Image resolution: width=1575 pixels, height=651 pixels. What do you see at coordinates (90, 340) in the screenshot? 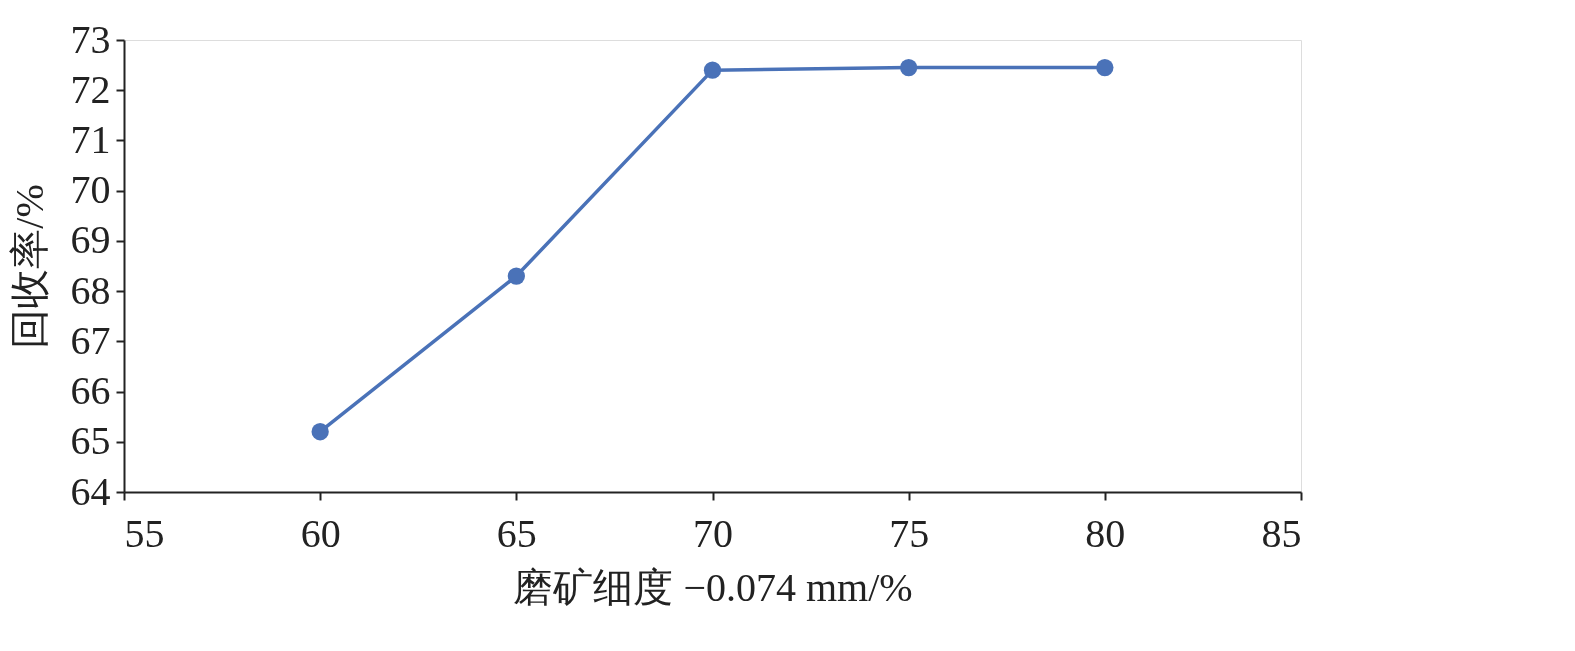
I see `y-tick-label: 67` at bounding box center [90, 340].